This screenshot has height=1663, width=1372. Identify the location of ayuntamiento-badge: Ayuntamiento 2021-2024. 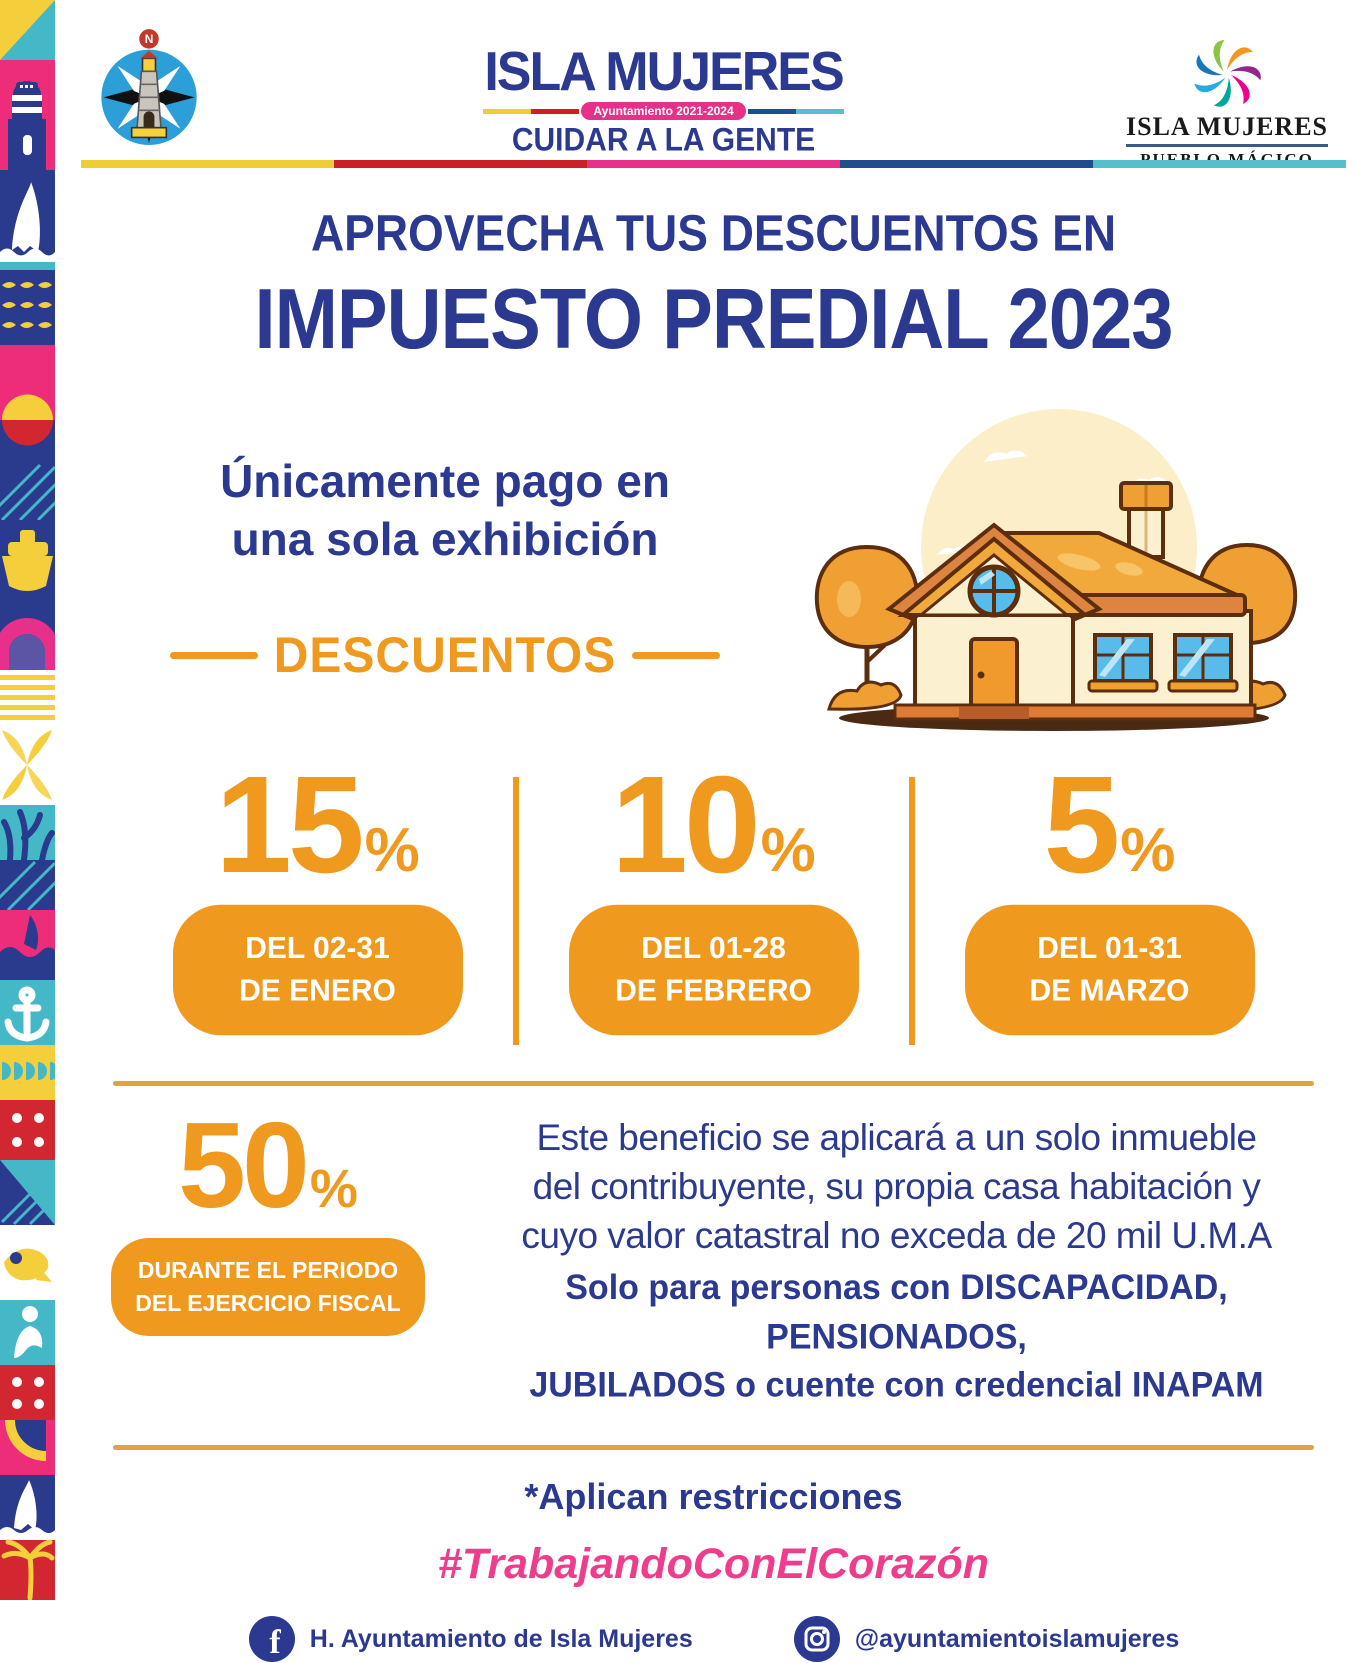
(663, 111).